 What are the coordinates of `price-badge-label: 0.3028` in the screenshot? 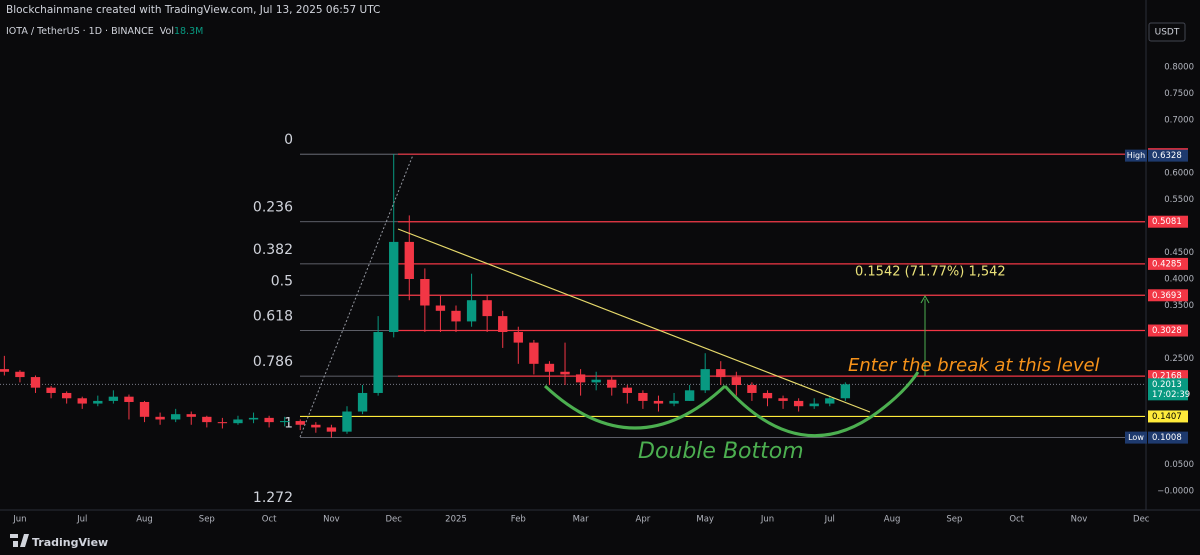 It's located at (1167, 331).